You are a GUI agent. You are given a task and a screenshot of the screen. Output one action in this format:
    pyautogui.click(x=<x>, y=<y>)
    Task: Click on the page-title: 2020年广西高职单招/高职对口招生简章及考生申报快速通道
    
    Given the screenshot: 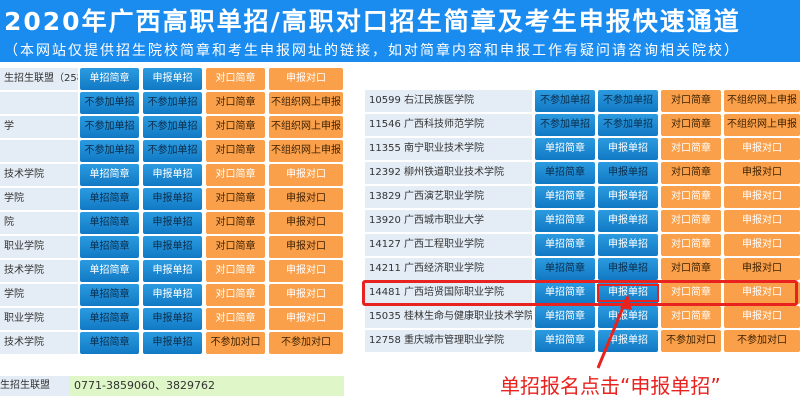 What is the action you would take?
    pyautogui.click(x=372, y=21)
    